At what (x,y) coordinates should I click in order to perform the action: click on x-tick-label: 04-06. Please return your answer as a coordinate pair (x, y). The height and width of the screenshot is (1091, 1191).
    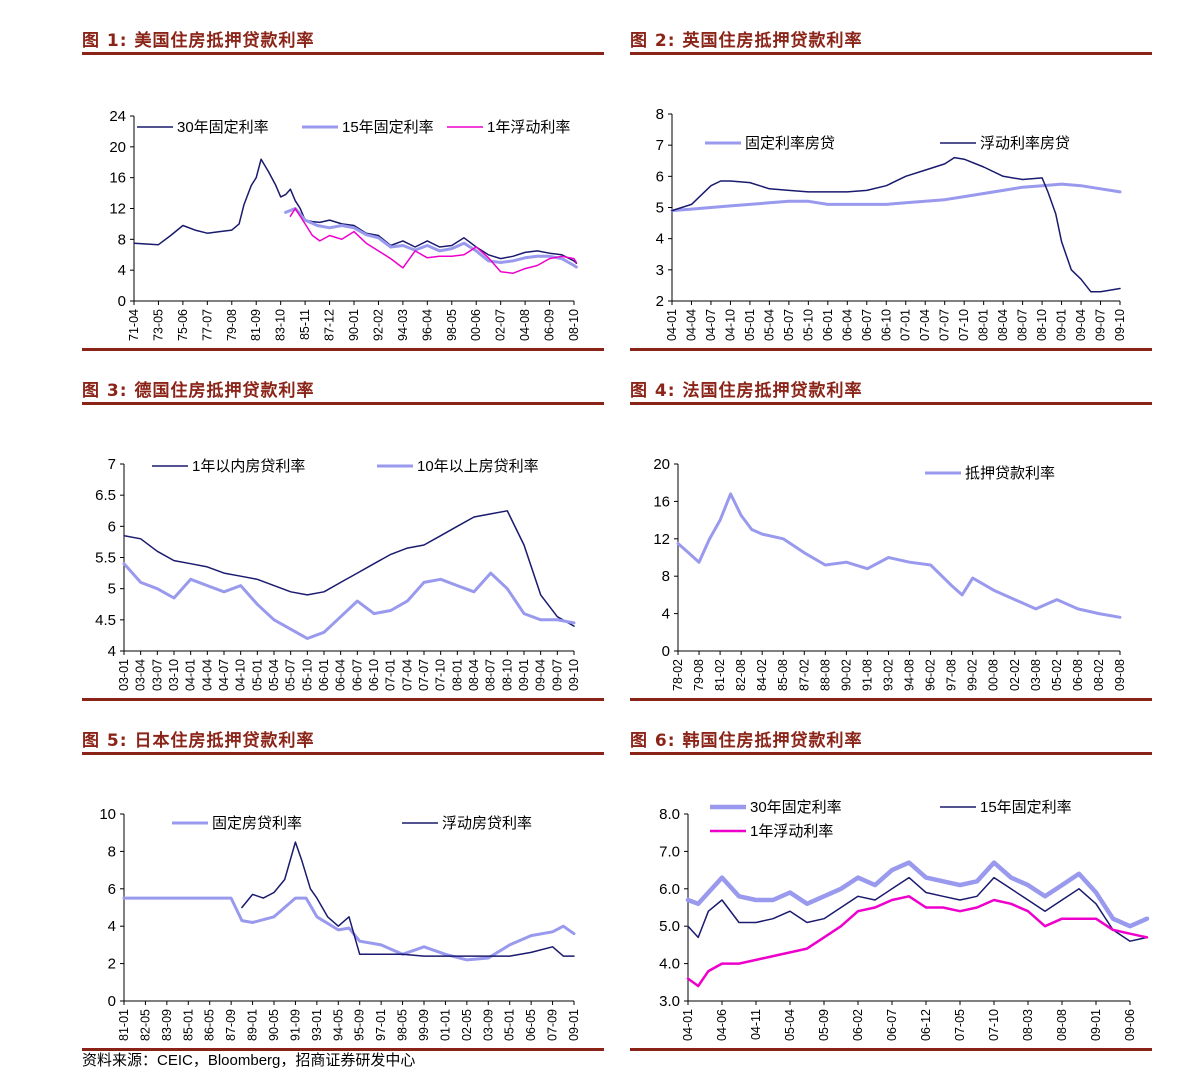
    Looking at the image, I should click on (722, 1025).